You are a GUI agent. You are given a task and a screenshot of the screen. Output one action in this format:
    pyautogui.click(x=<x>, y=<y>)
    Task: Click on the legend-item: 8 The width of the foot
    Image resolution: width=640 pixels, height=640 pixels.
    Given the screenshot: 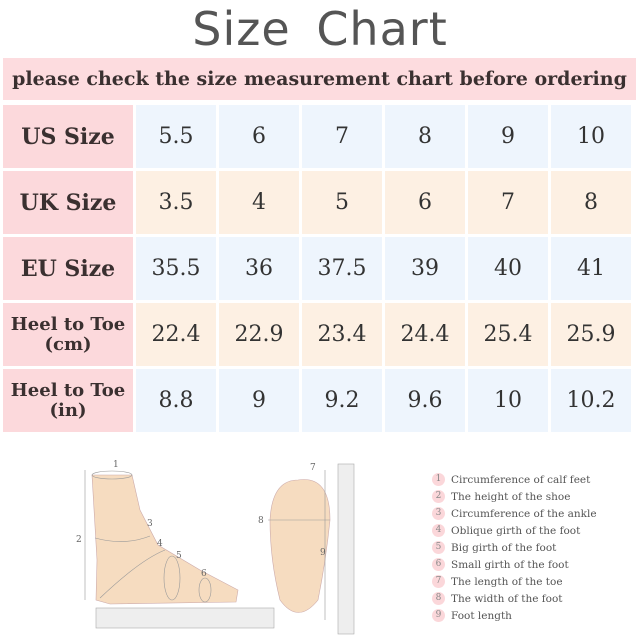 What is the action you would take?
    pyautogui.click(x=514, y=598)
    